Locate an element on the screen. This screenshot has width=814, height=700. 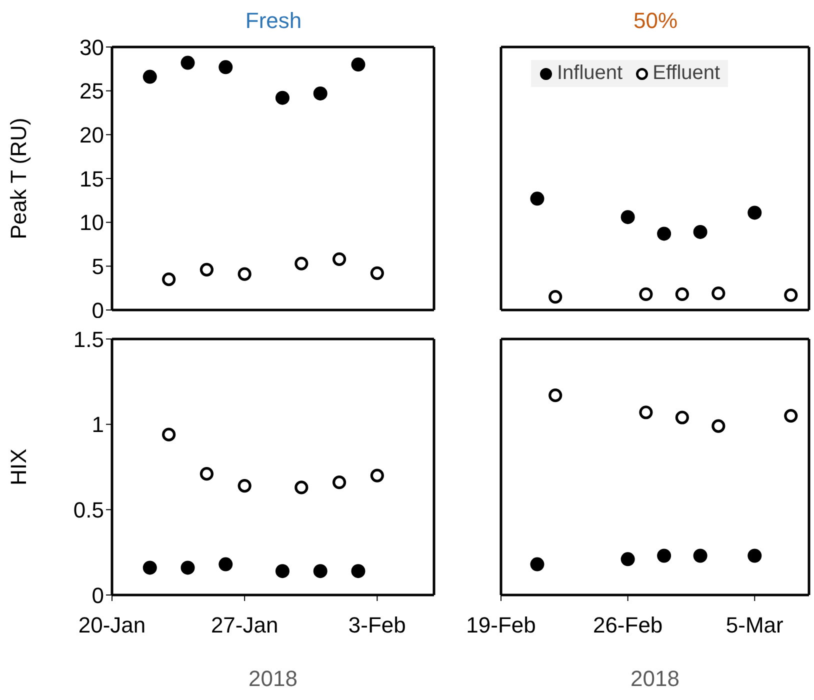
chart-title: Fresh is located at coordinates (273, 21).